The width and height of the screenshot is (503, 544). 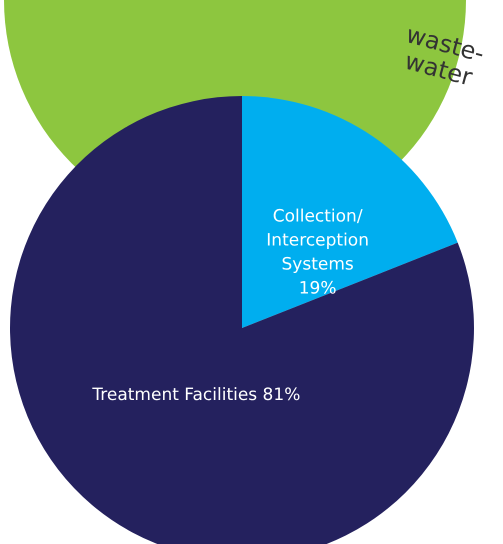 I want to click on slice-label: Collection/ Interception Systems, so click(x=317, y=240).